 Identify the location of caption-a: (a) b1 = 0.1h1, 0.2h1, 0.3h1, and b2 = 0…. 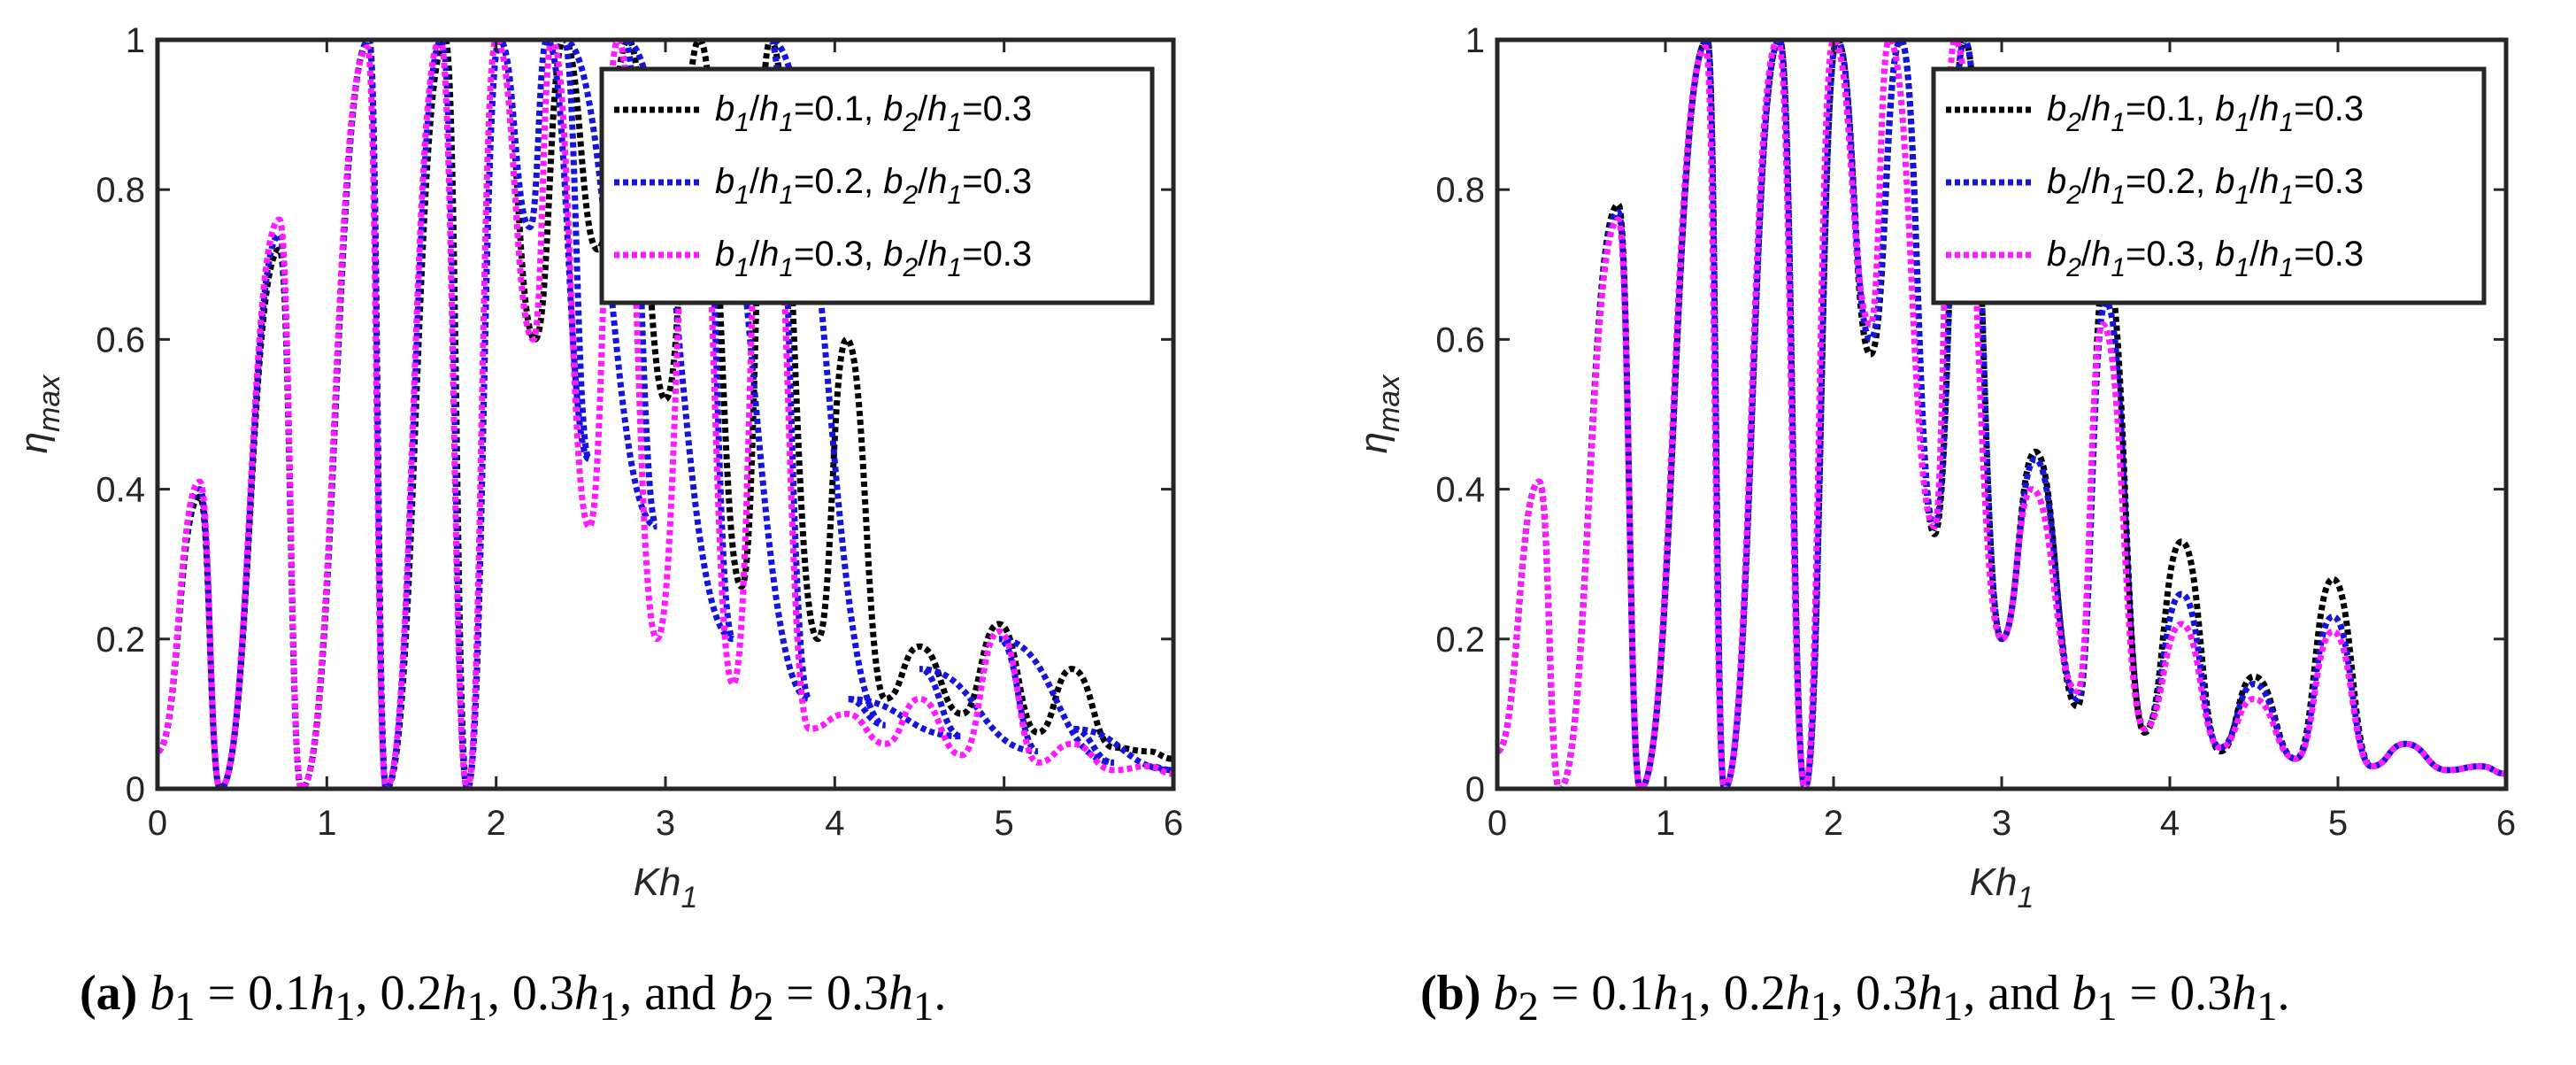
(513, 998).